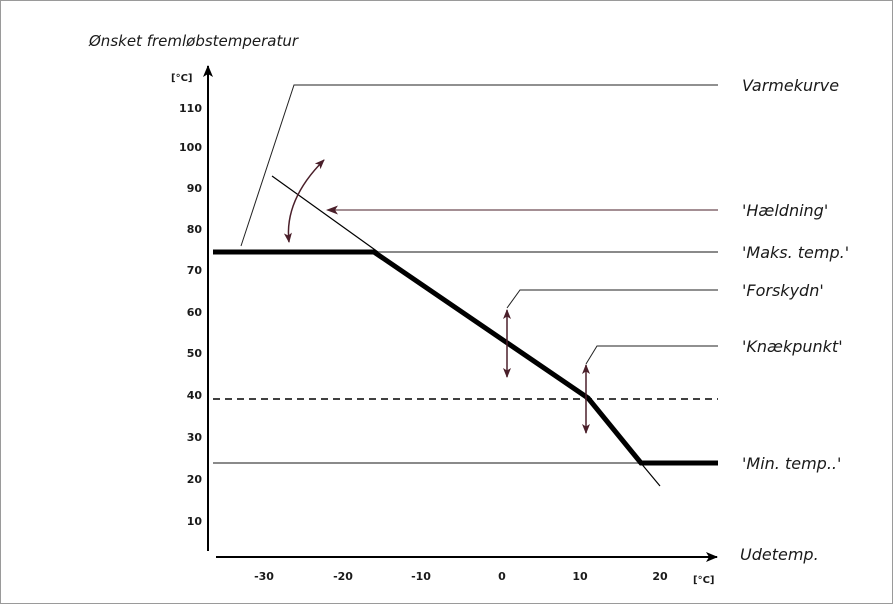  I want to click on slope-rotate-arrow, so click(304, 201).